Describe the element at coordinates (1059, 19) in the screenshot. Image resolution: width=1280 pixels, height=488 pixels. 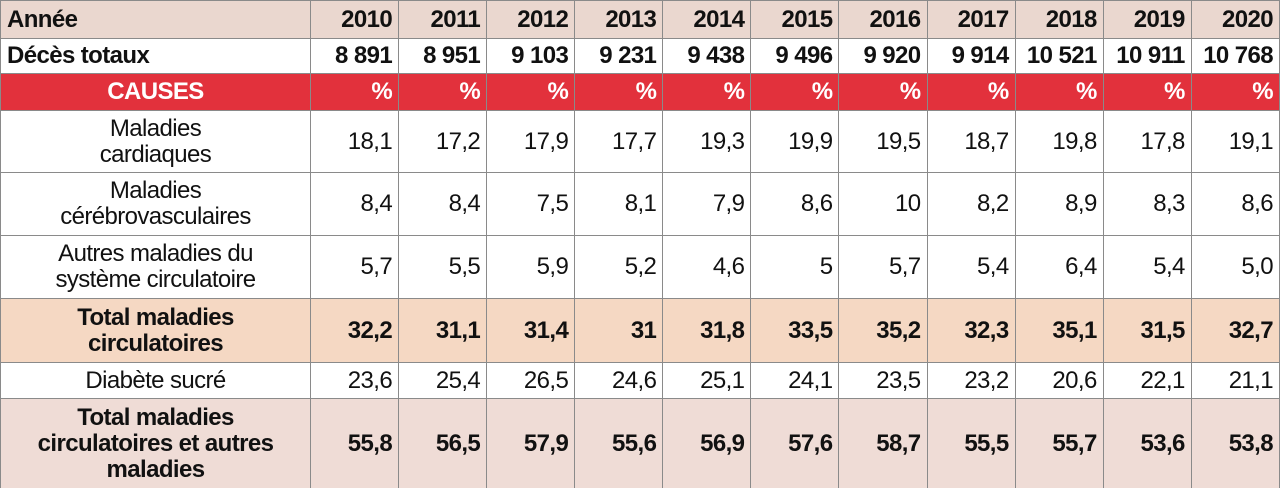
I see `year: 2018` at that location.